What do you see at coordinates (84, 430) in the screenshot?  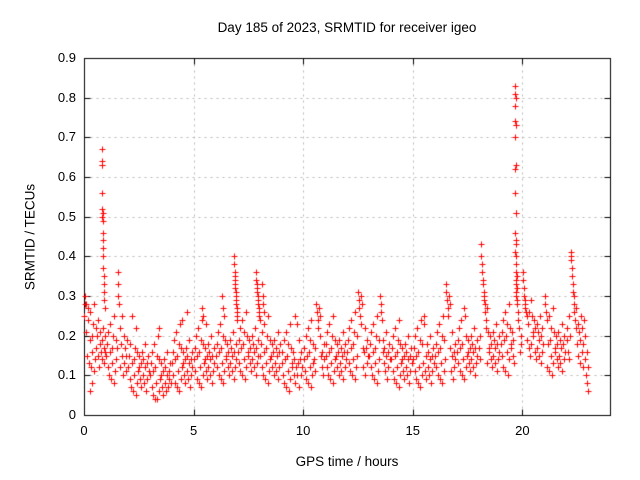 I see `x-tick-label: 0` at bounding box center [84, 430].